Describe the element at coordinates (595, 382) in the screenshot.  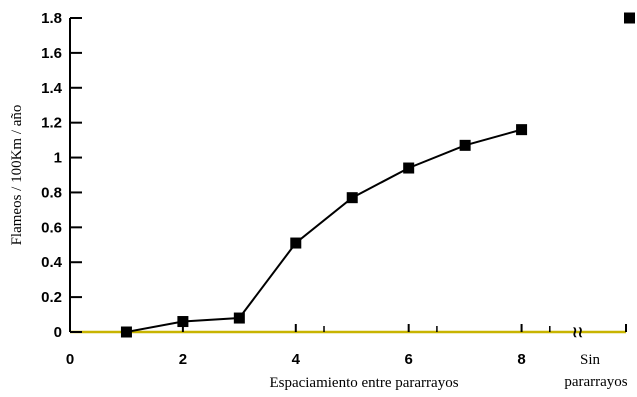
I see `extra-x-label-line2: pararrayos` at that location.